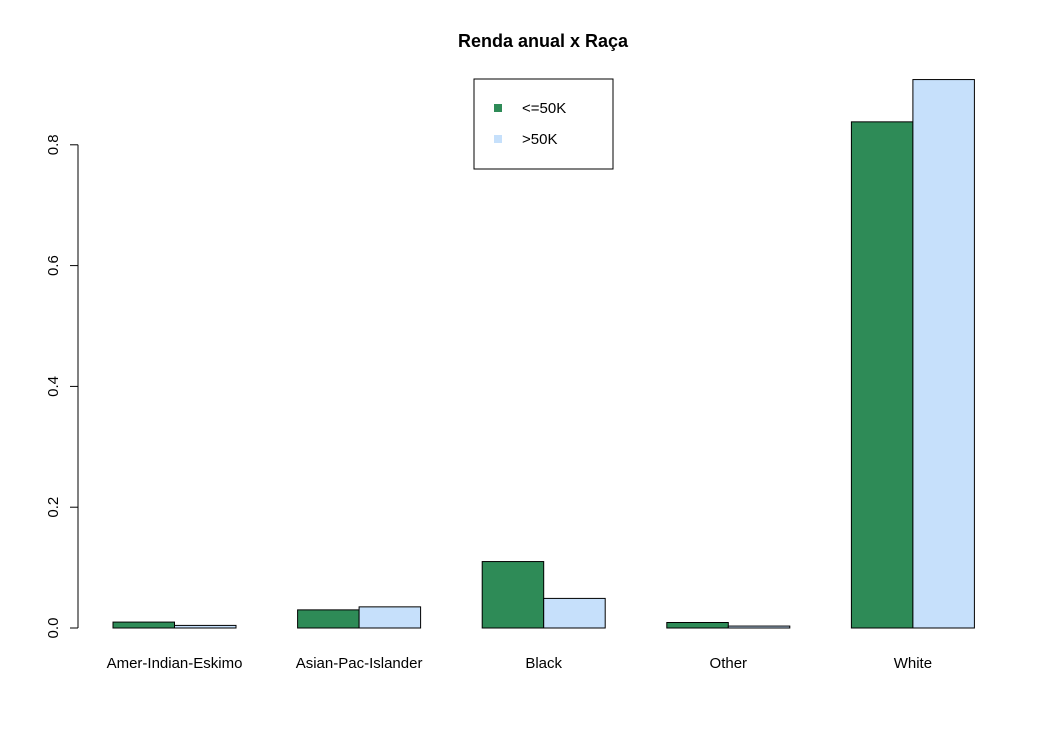 Image resolution: width=1049 pixels, height=731 pixels. I want to click on y-tick-label: 0.0, so click(53, 628).